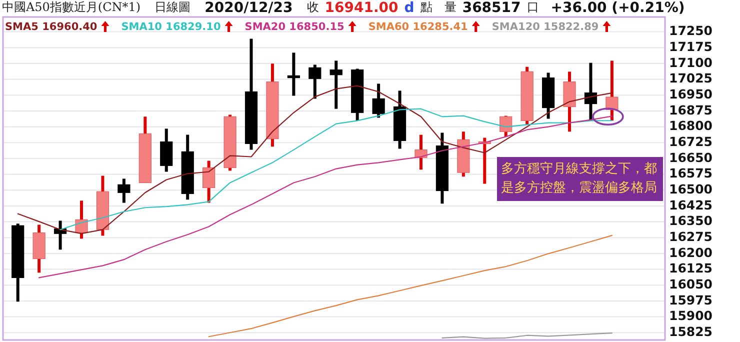  What do you see at coordinates (690, 142) in the screenshot?
I see `y-tick-label: 16725` at bounding box center [690, 142].